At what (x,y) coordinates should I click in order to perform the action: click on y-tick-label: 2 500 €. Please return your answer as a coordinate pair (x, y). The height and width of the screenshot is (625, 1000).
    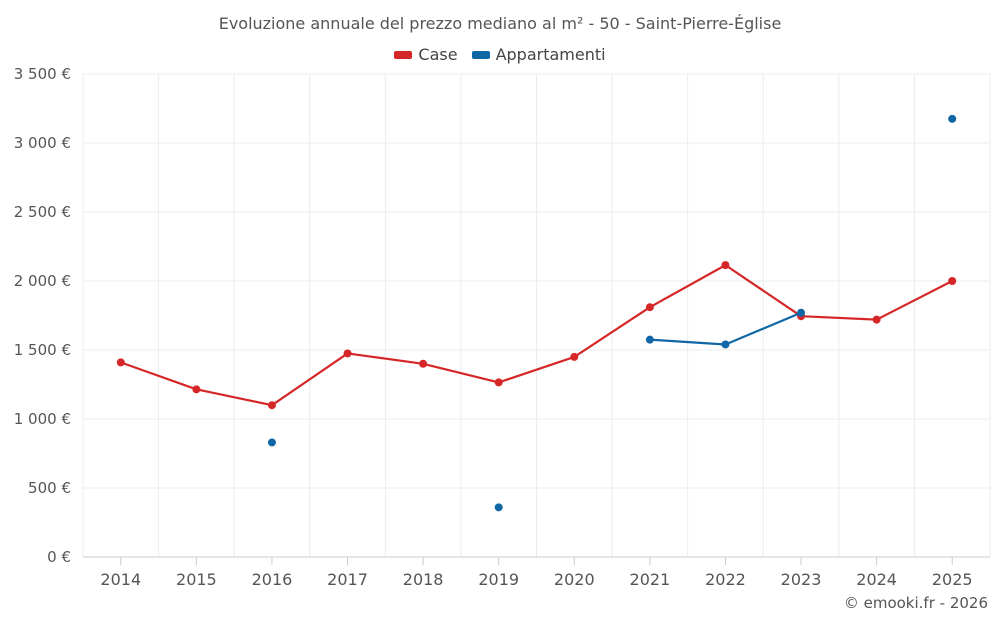
    Looking at the image, I should click on (42, 212).